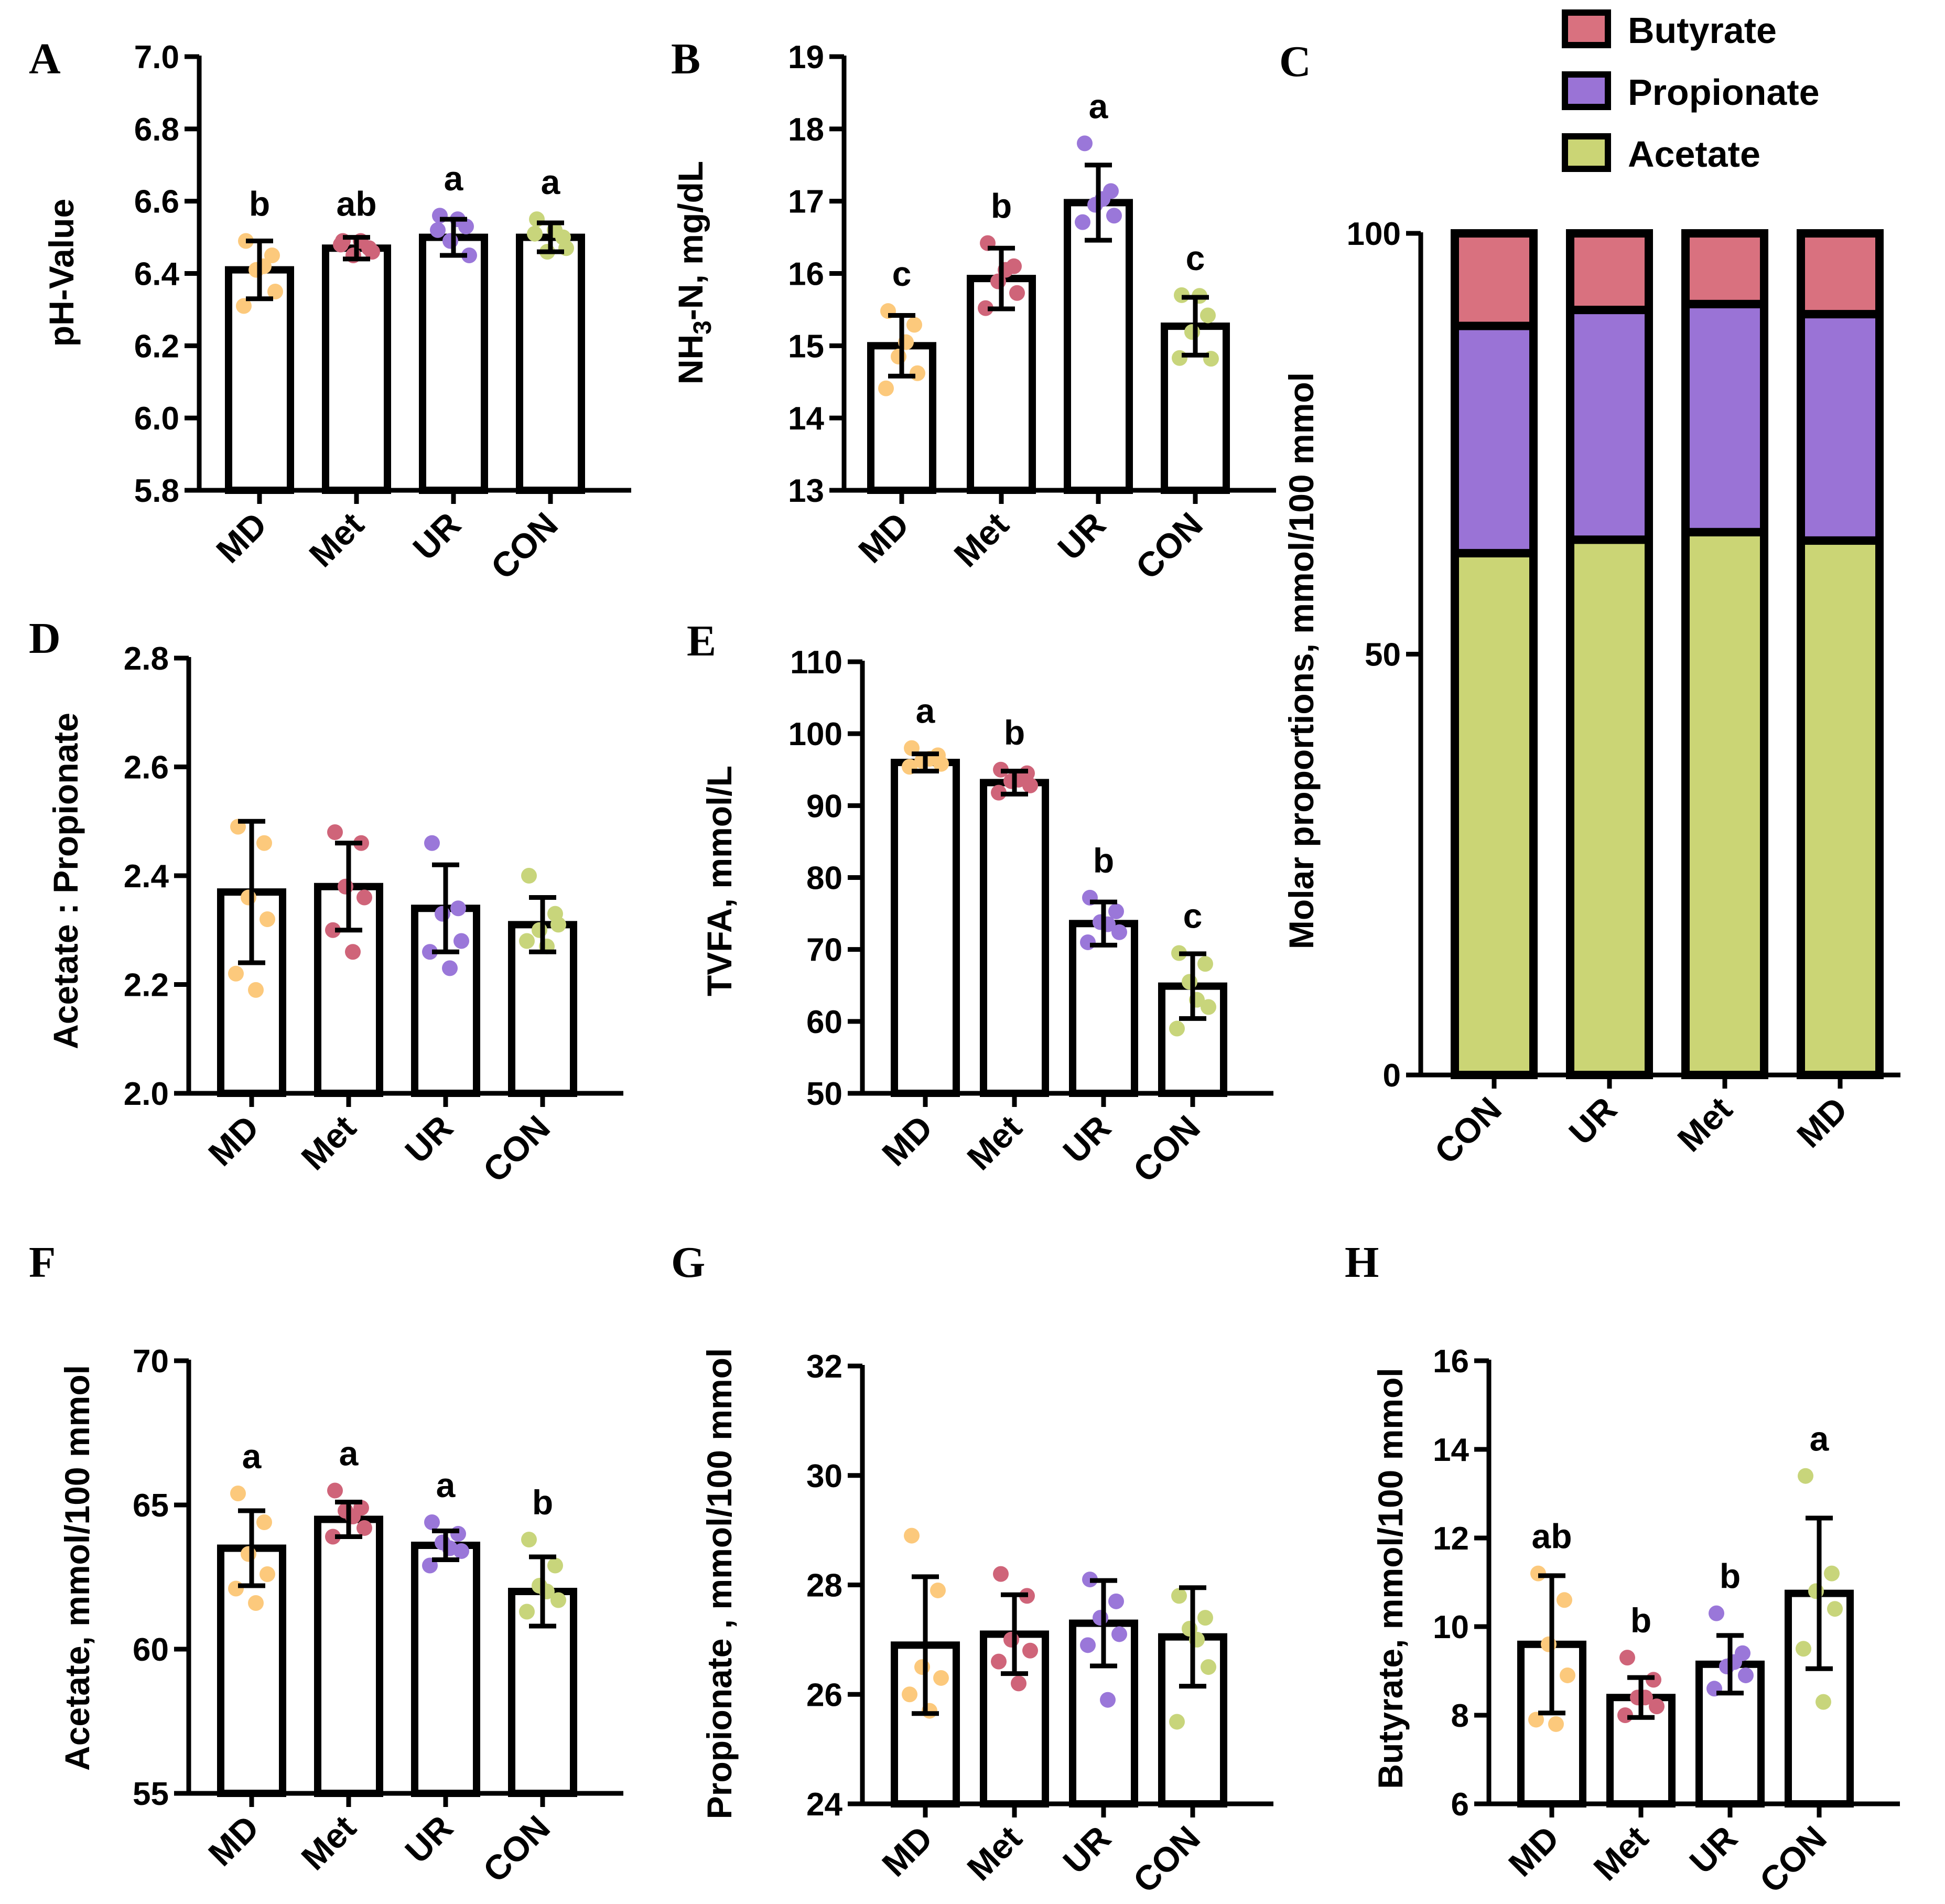 This screenshot has width=1945, height=1904. Describe the element at coordinates (1103, 1009) in the screenshot. I see `bar-ur` at that location.